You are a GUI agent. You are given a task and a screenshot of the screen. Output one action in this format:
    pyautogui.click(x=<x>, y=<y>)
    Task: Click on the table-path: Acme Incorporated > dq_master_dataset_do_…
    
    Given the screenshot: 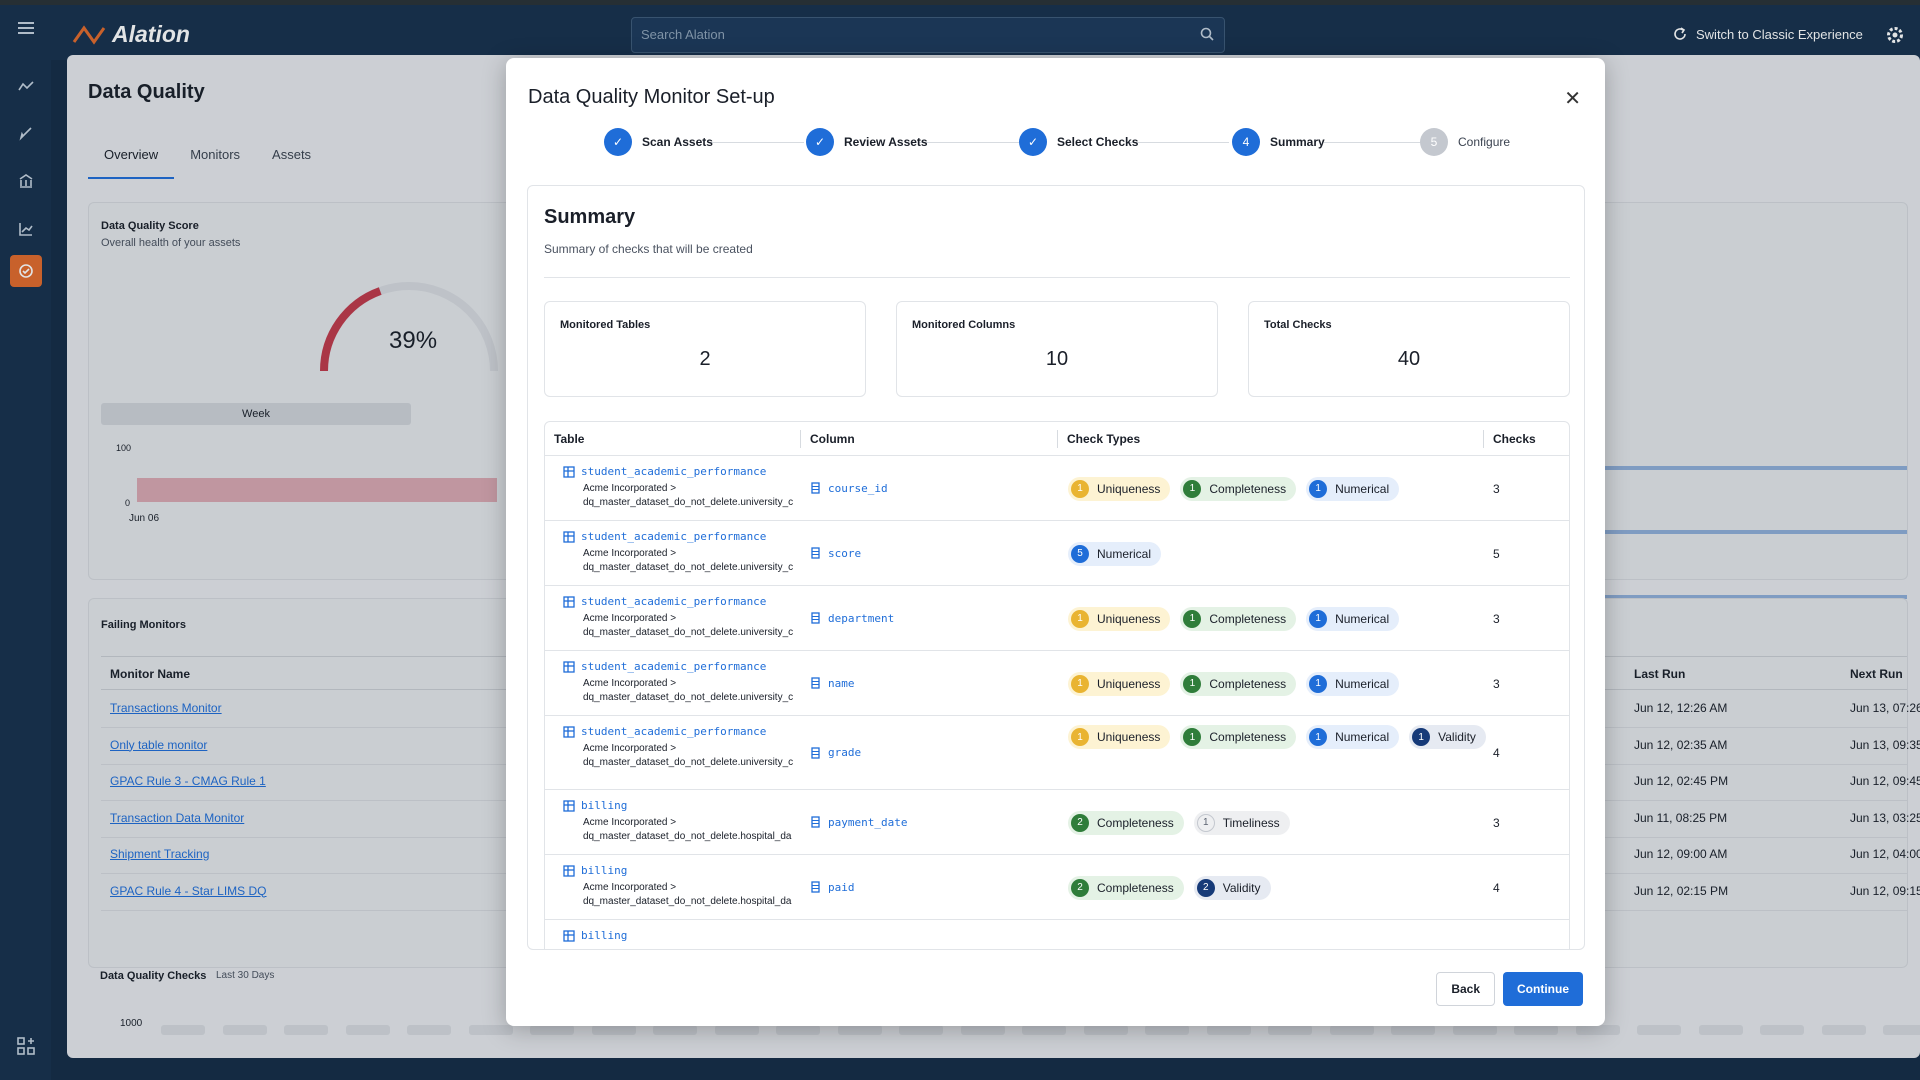 What is the action you would take?
    pyautogui.click(x=690, y=561)
    